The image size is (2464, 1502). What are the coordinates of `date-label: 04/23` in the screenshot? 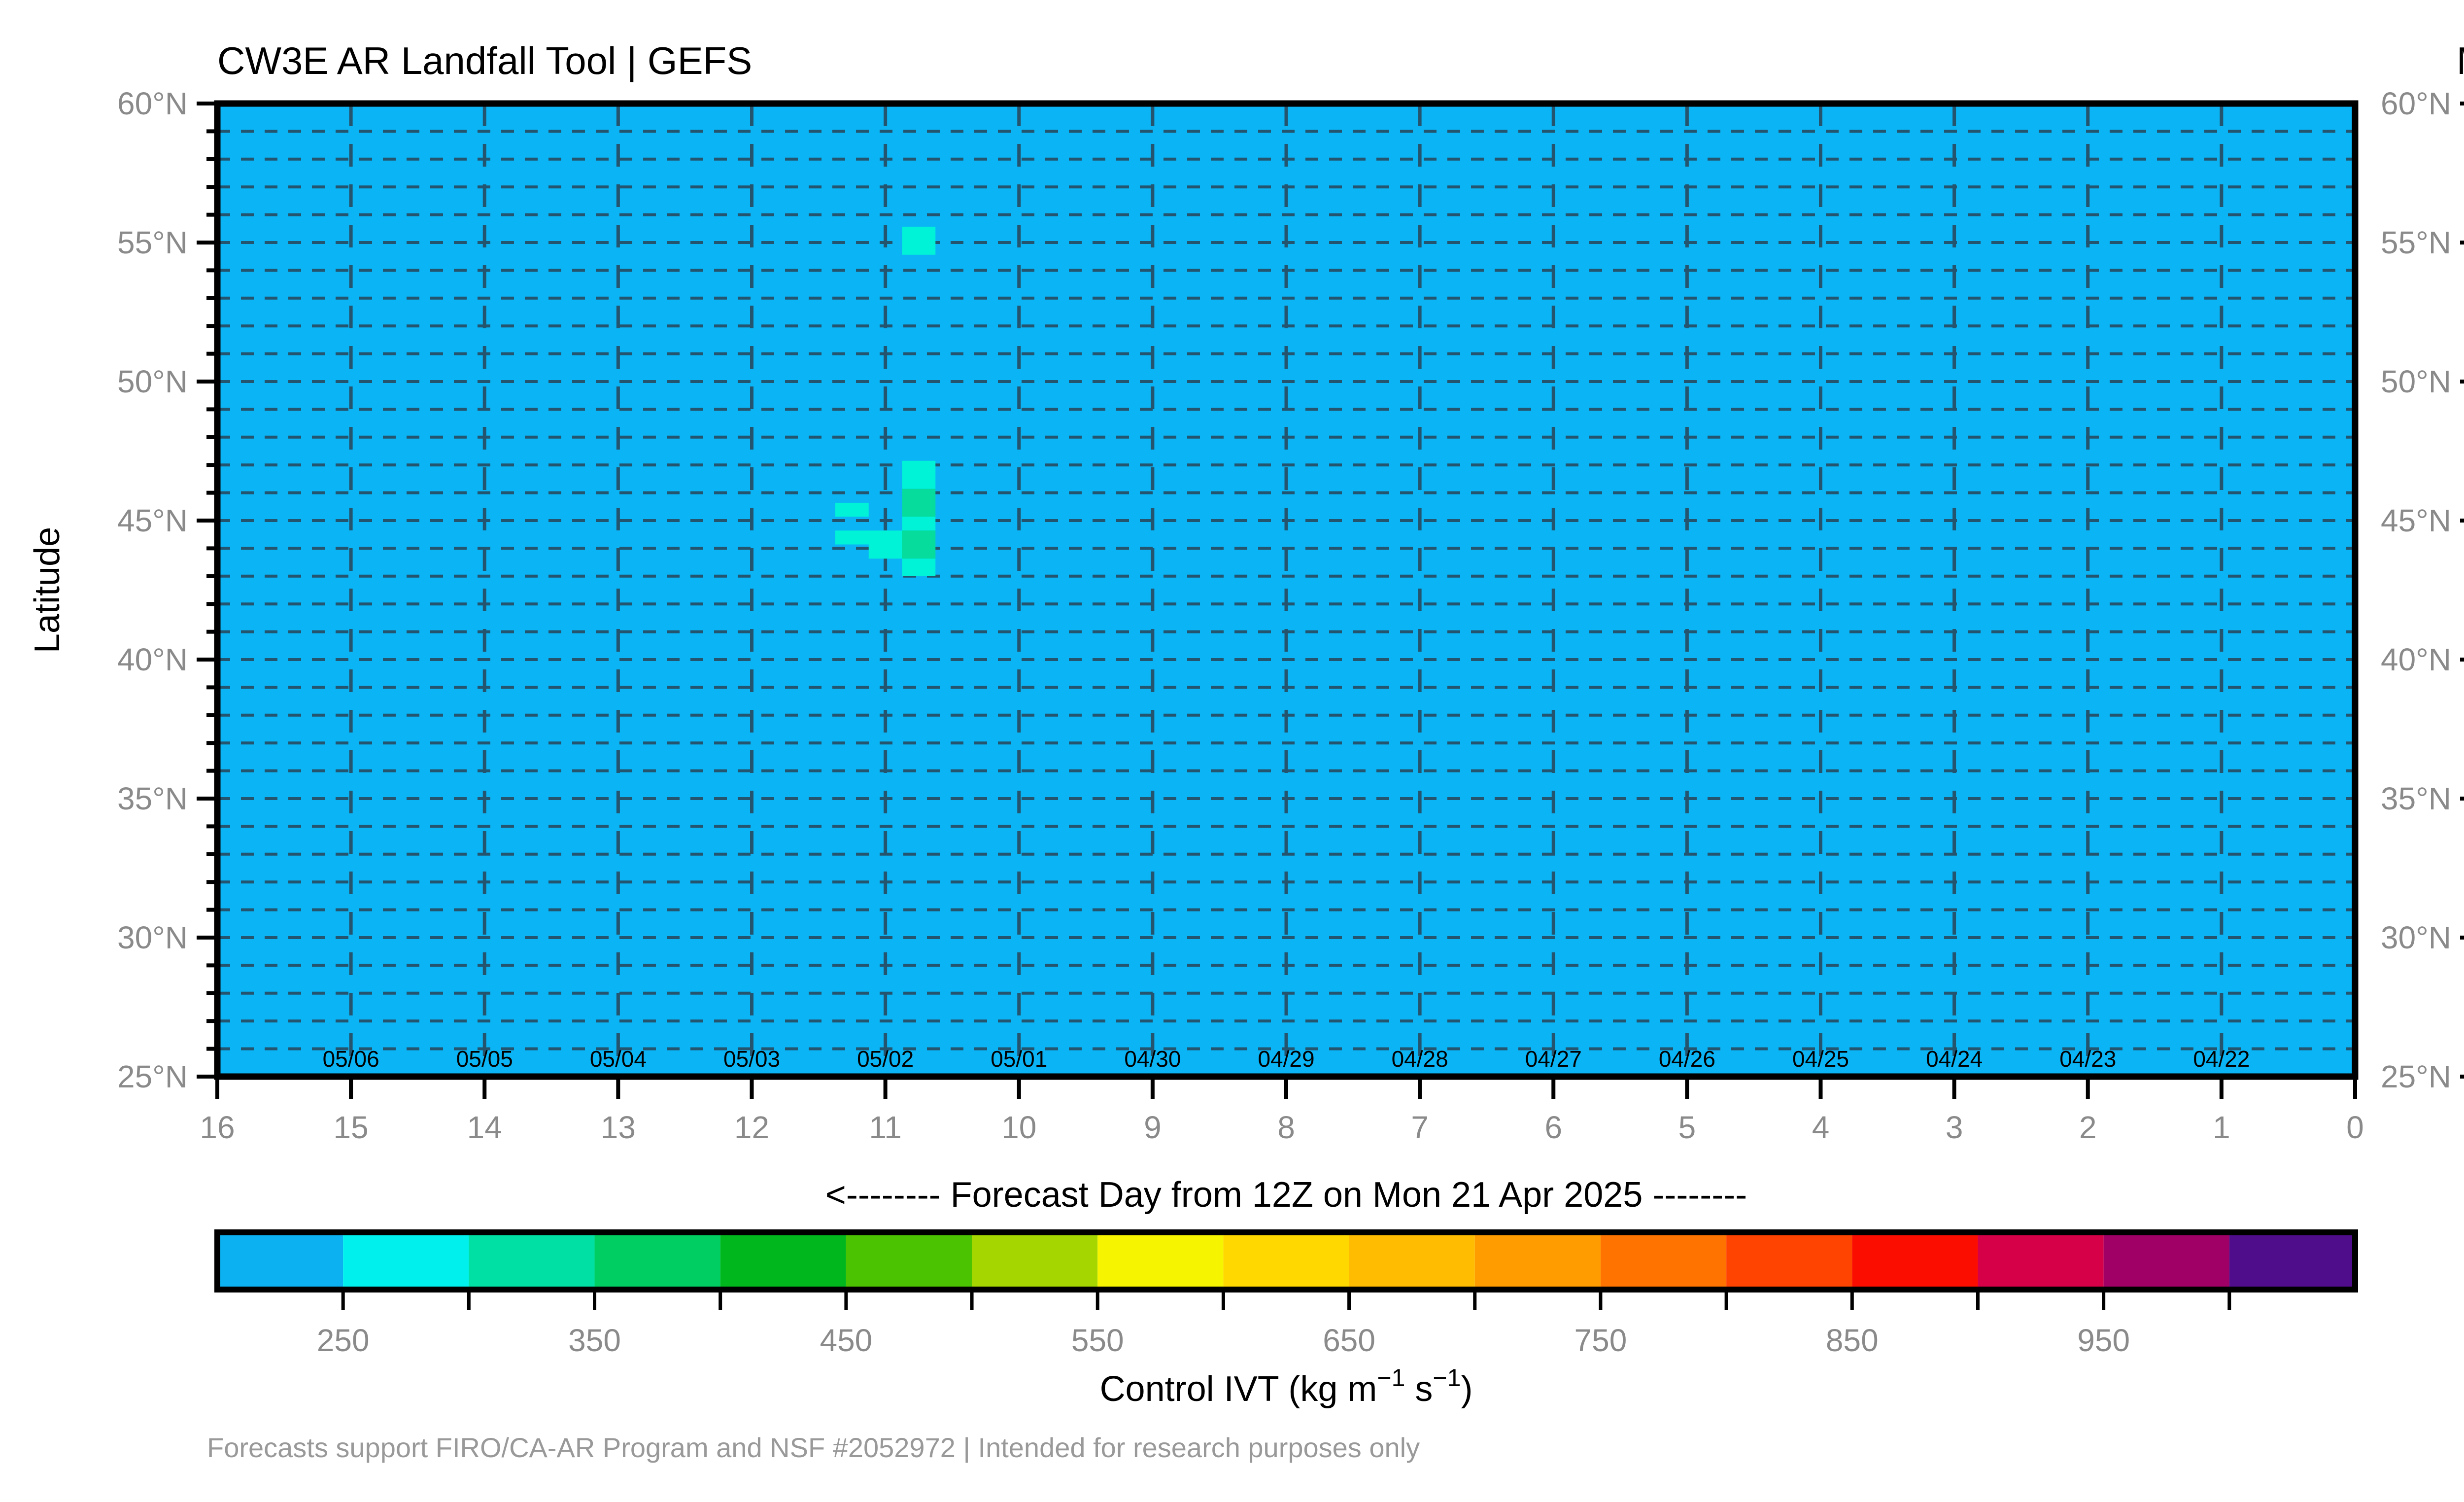 It's located at (2087, 1059).